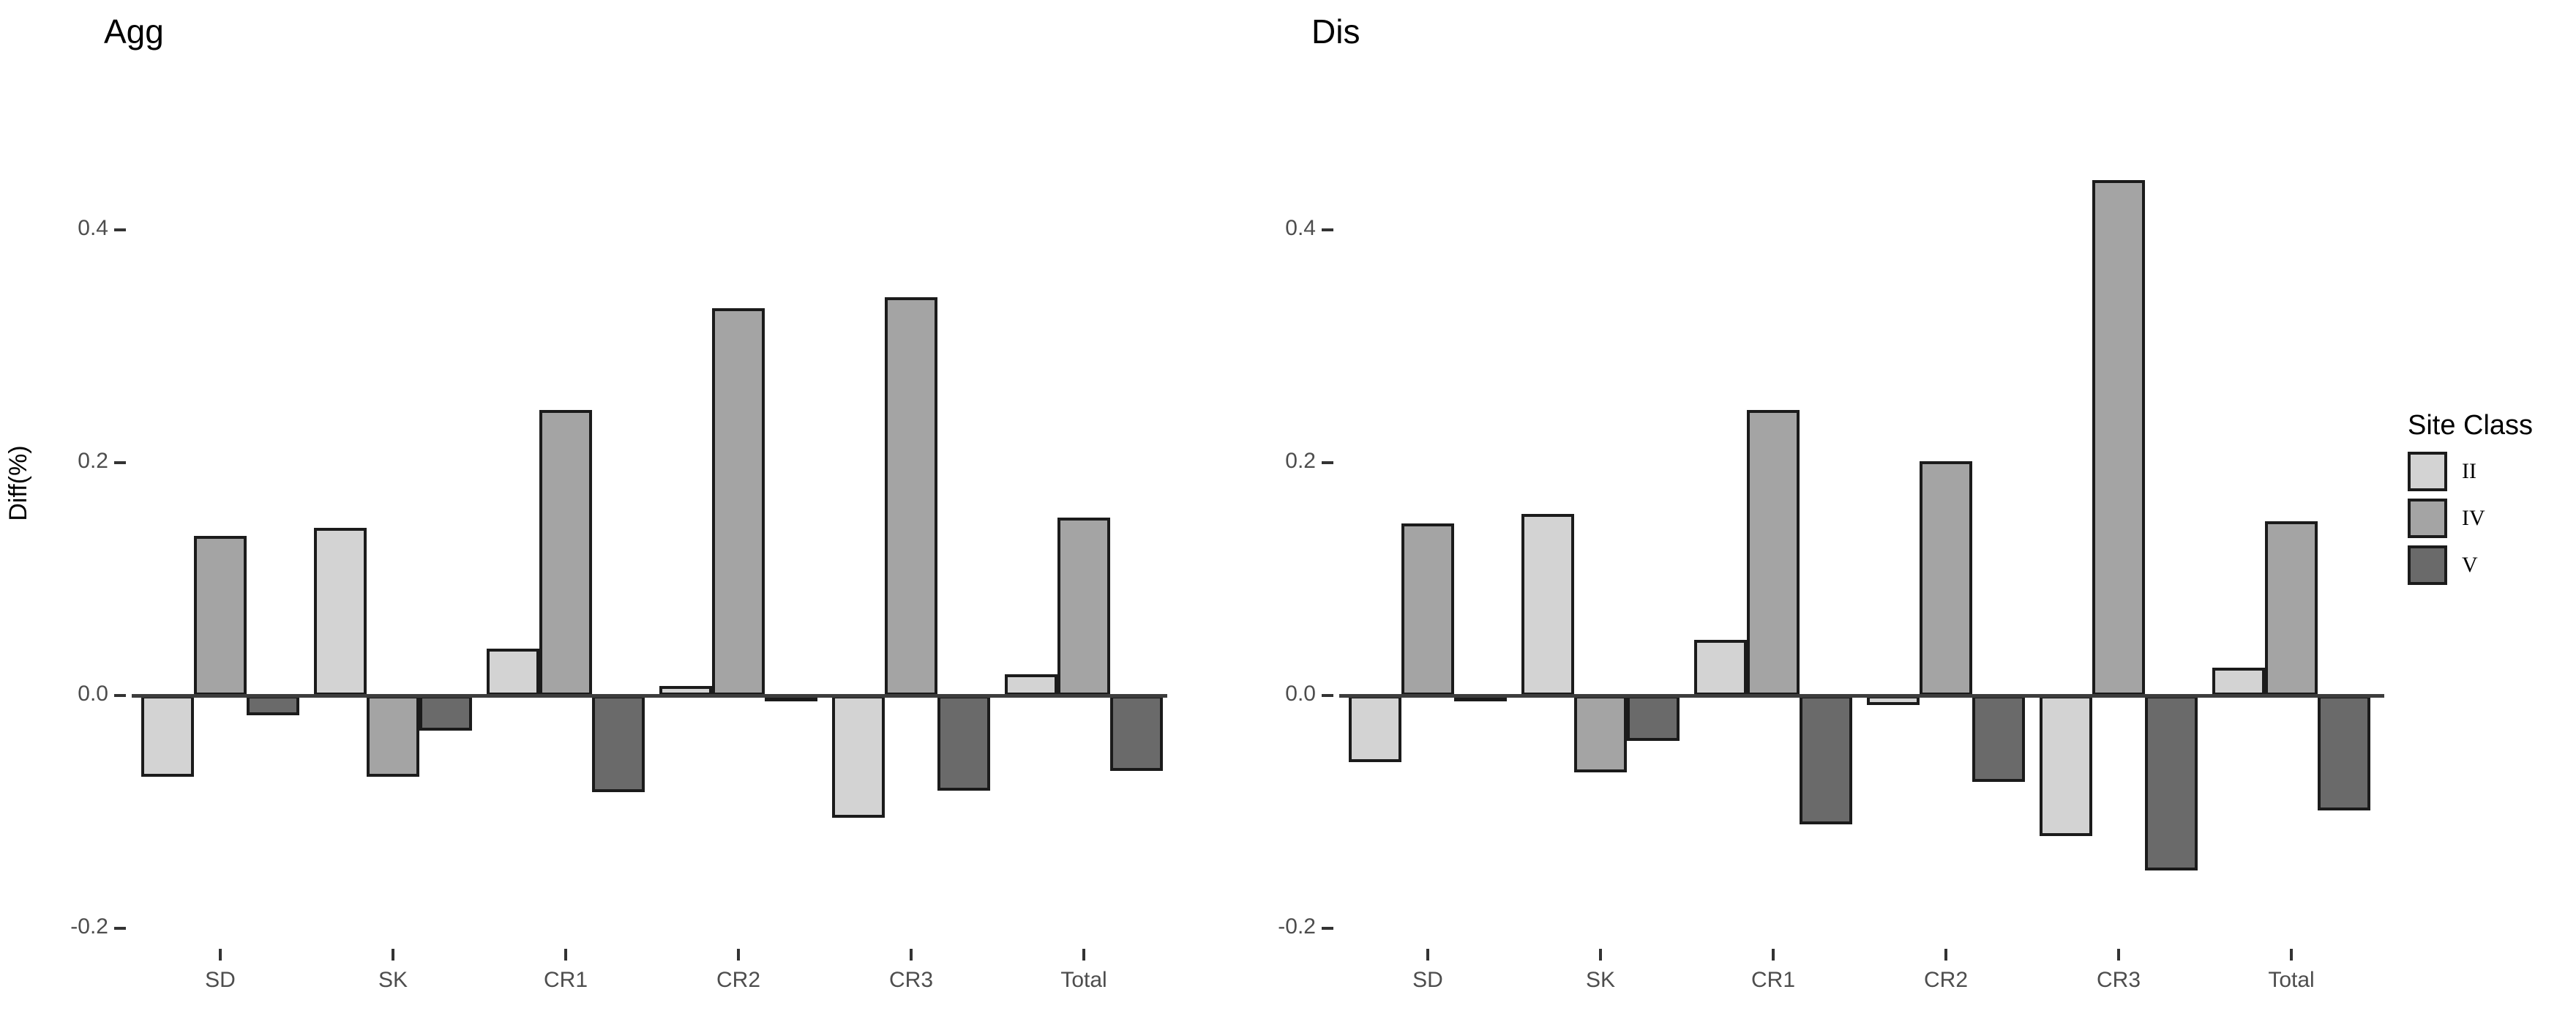  I want to click on bar-dis-CR1-V, so click(1826, 760).